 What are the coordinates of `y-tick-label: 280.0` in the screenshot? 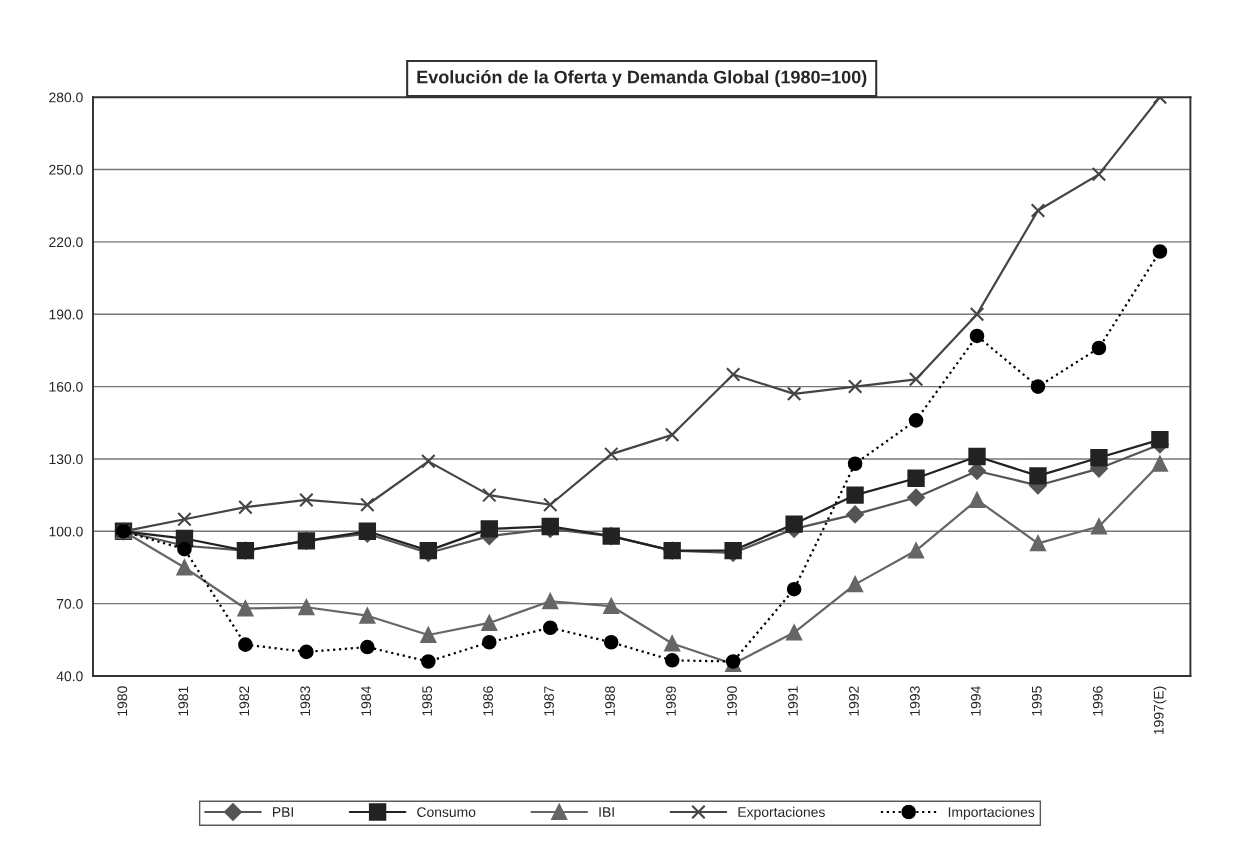 It's located at (66, 97).